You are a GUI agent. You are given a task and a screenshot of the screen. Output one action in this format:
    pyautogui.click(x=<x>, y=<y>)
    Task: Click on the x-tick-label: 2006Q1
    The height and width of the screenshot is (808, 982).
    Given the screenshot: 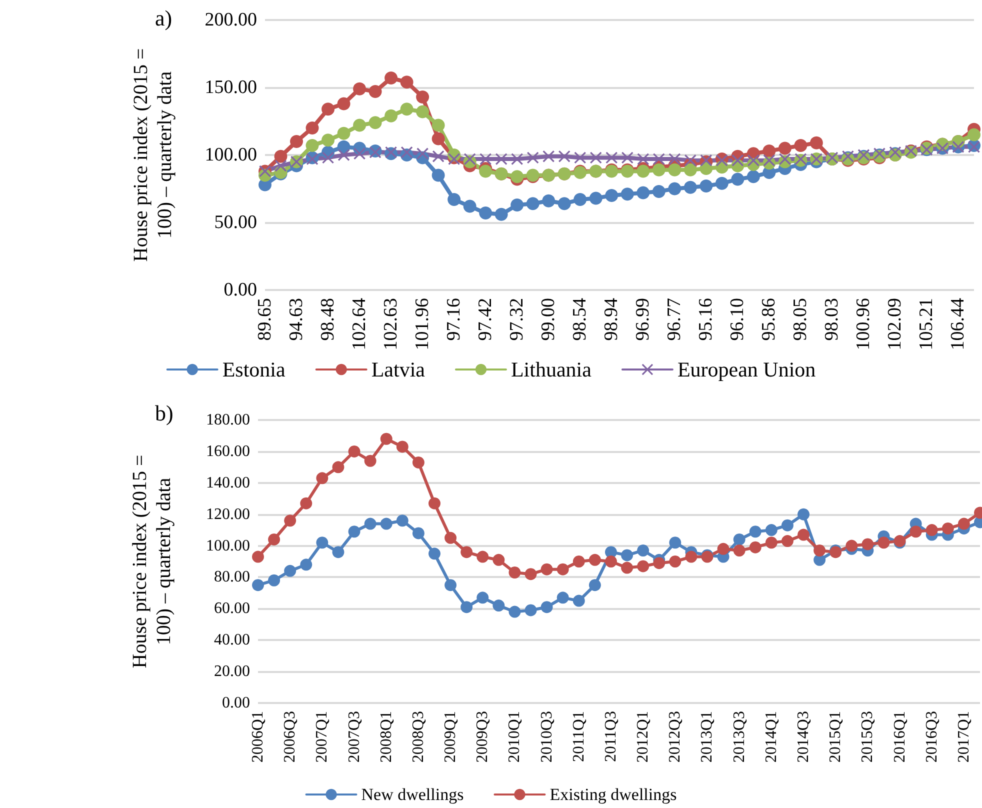 What is the action you would take?
    pyautogui.click(x=258, y=737)
    